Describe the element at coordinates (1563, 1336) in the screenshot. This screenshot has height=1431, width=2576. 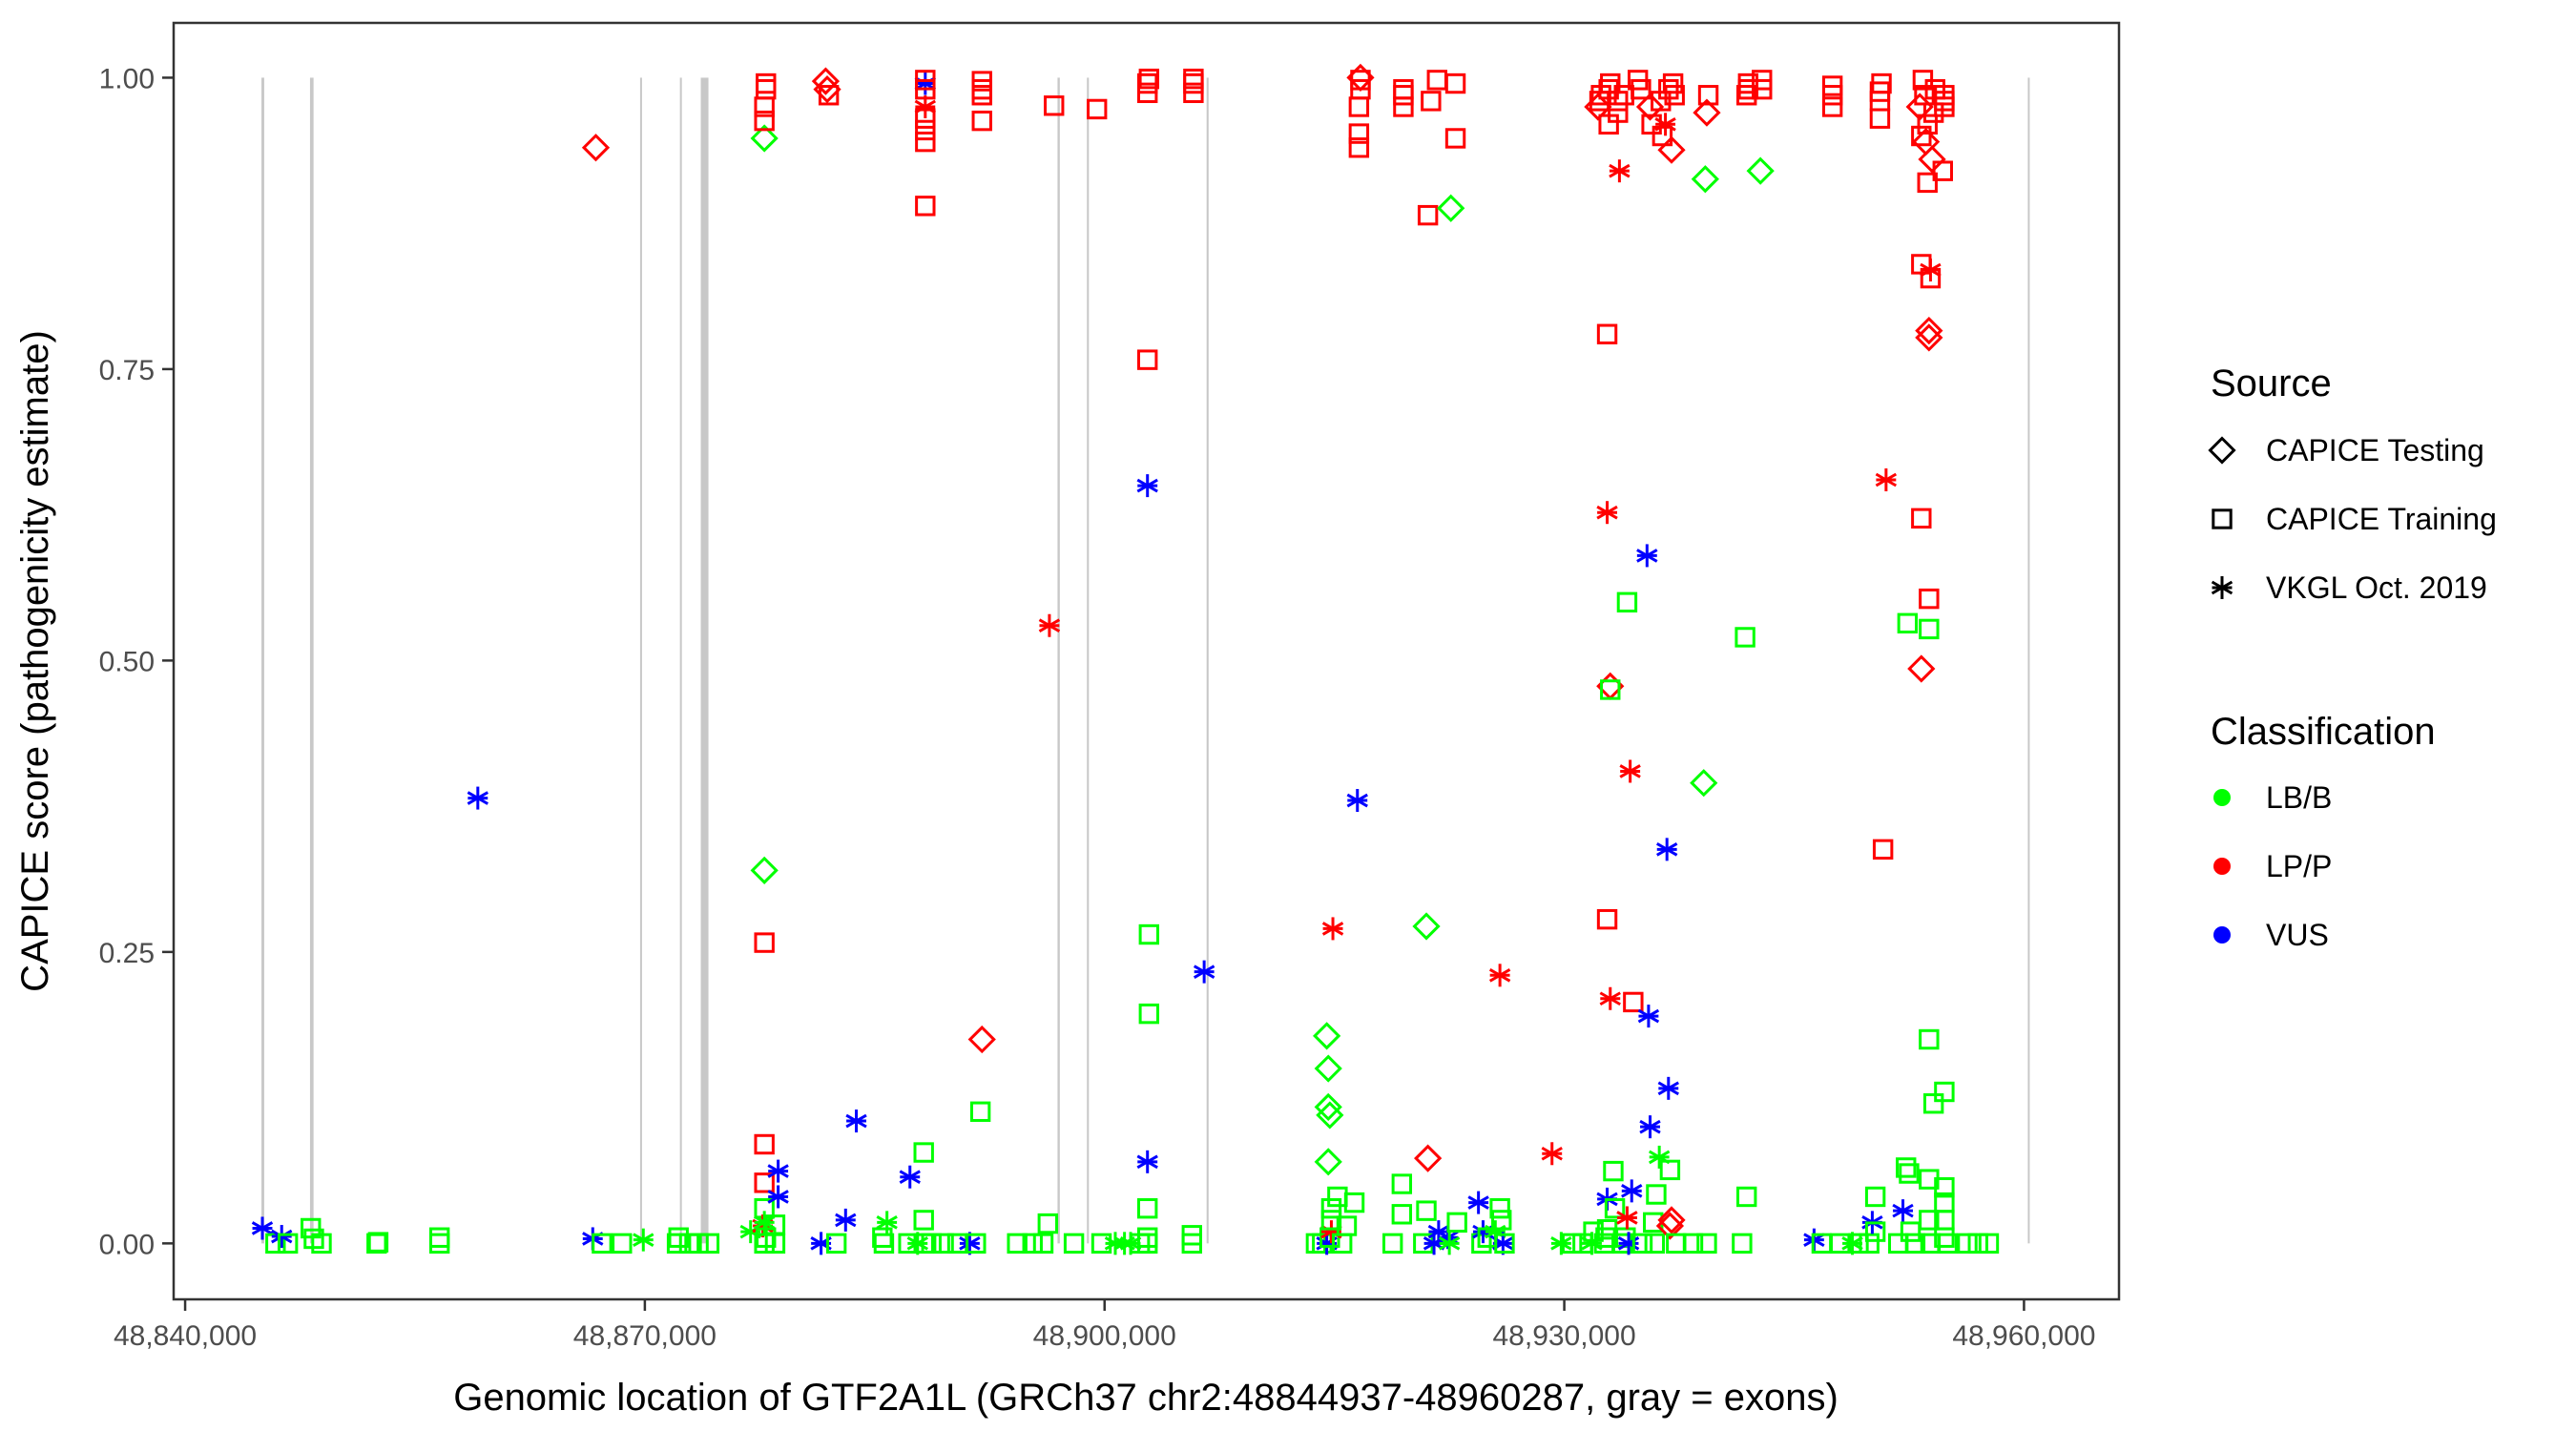
I see `x-tick-label: 48,930,000` at that location.